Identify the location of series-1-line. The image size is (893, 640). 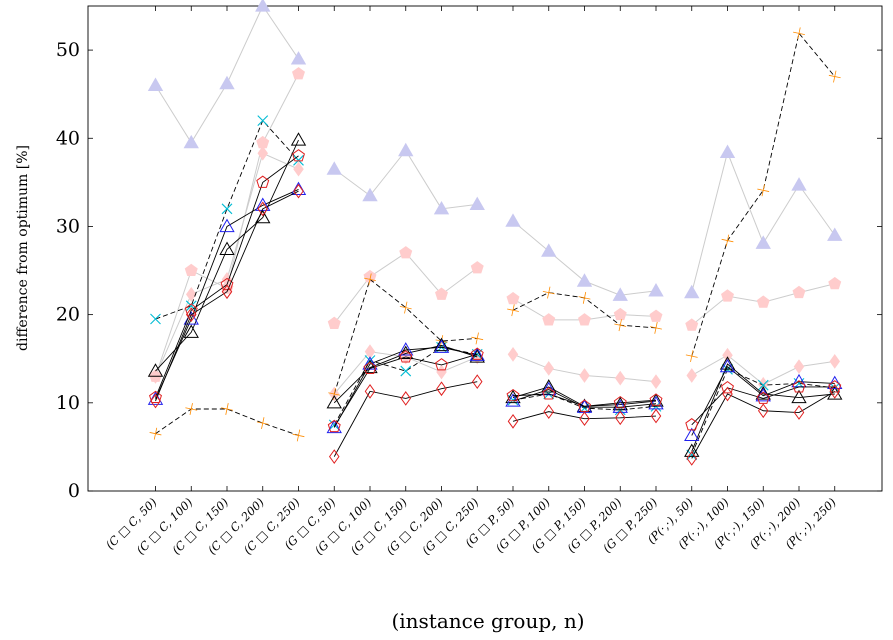
(405, 288).